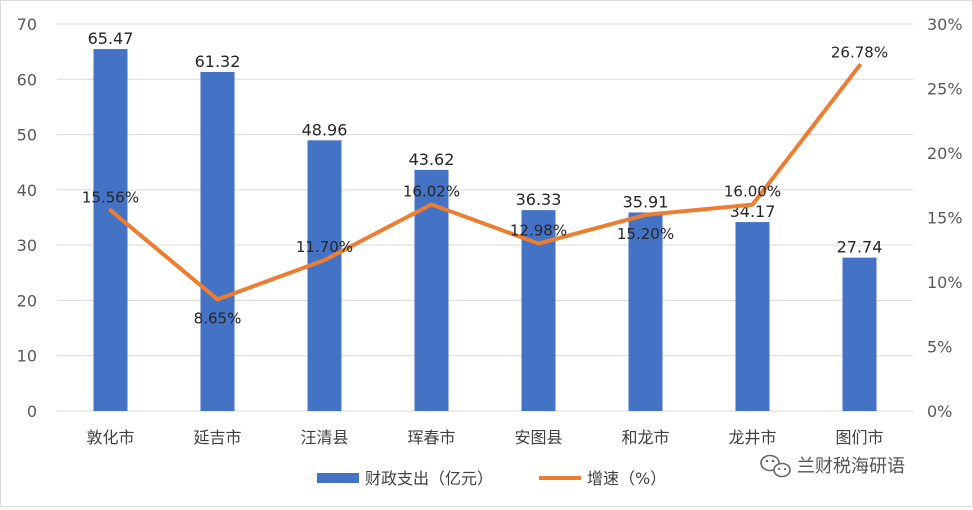 This screenshot has width=973, height=510. What do you see at coordinates (110, 197) in the screenshot?
I see `line-data-label: 15.56%` at bounding box center [110, 197].